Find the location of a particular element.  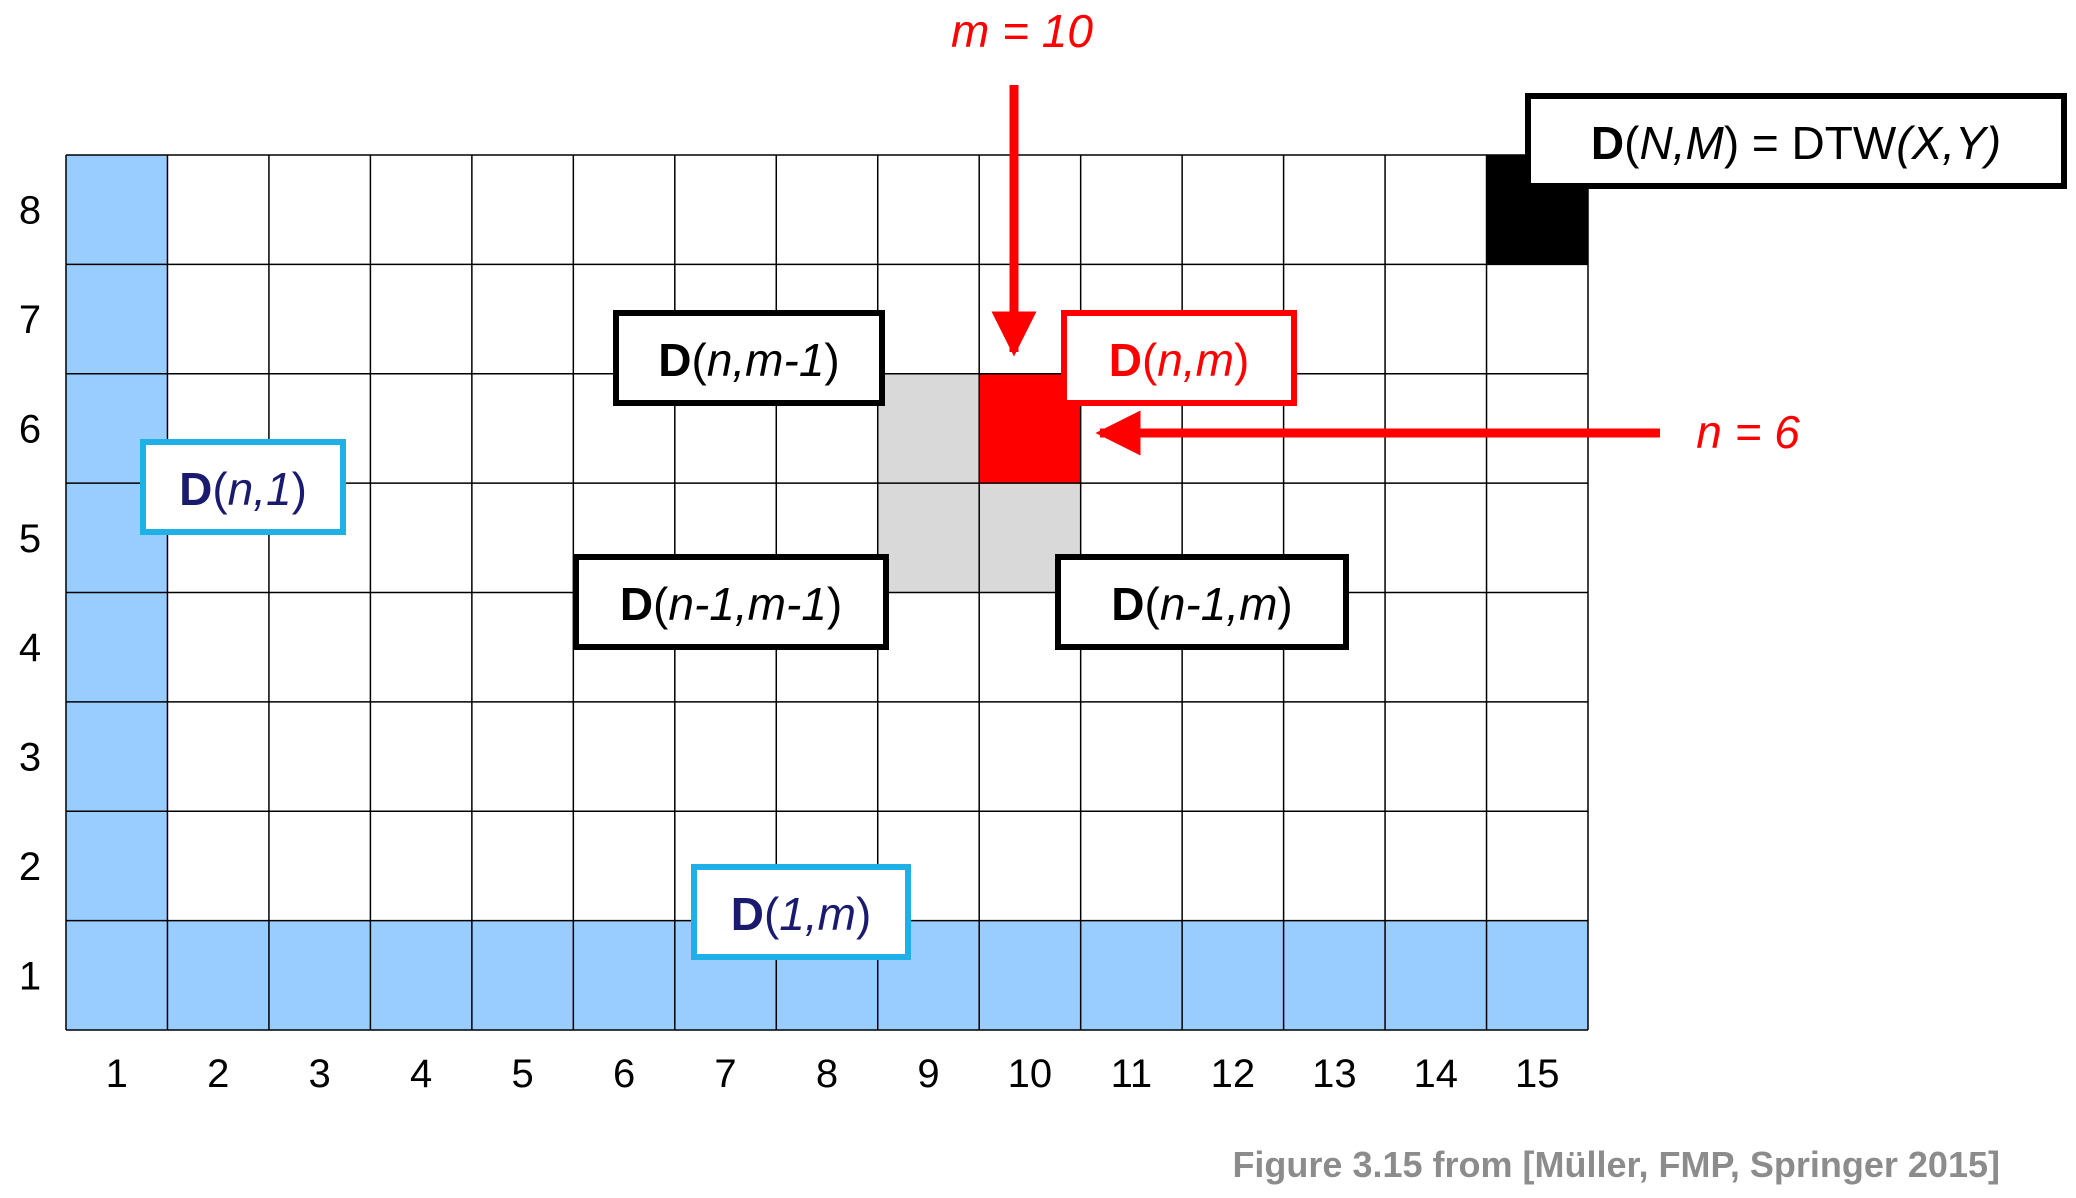

x-tick-label: 3 is located at coordinates (320, 1074).